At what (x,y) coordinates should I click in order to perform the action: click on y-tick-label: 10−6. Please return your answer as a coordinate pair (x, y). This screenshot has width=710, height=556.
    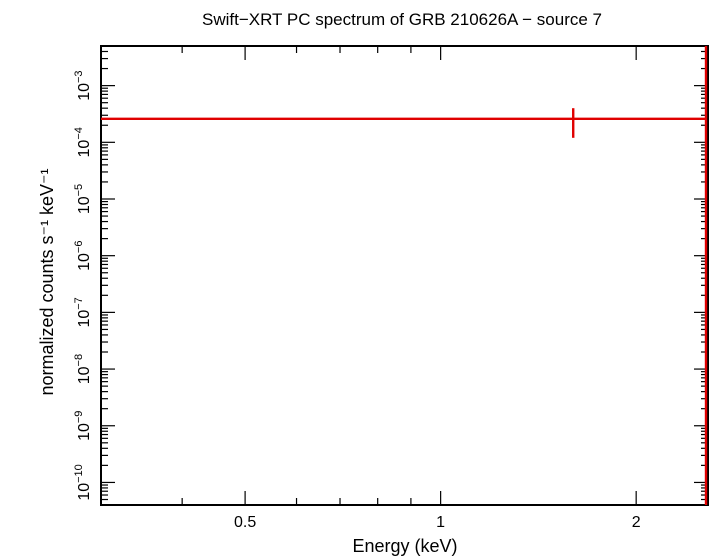
    Looking at the image, I should click on (83, 256).